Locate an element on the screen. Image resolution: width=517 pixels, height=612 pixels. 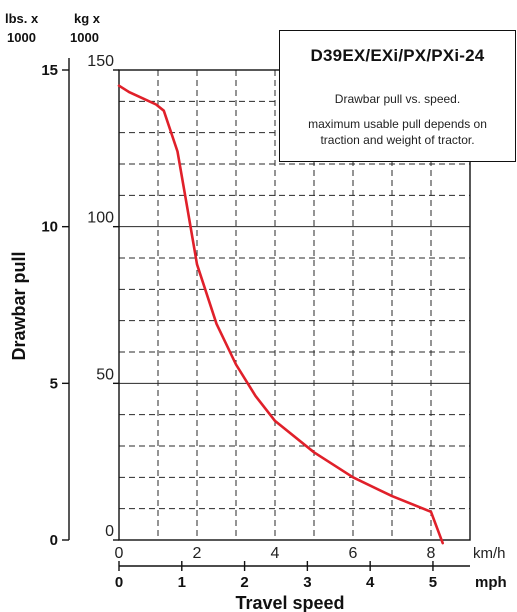
lbs-tick-label: 0 is located at coordinates (54, 540).